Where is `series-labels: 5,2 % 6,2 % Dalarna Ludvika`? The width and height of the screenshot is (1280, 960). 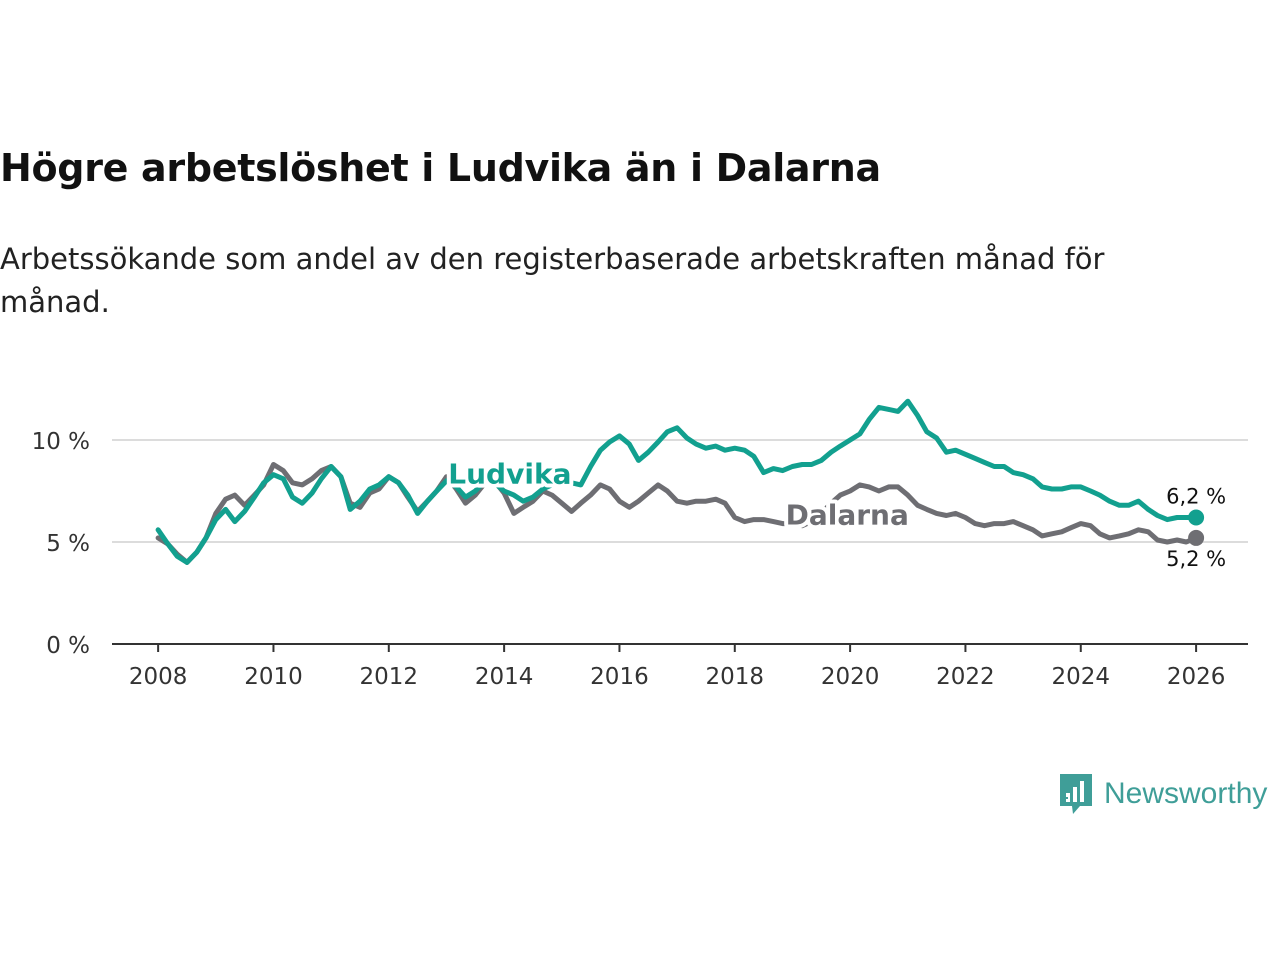 series-labels: 5,2 % 6,2 % Dalarna Ludvika is located at coordinates (835, 512).